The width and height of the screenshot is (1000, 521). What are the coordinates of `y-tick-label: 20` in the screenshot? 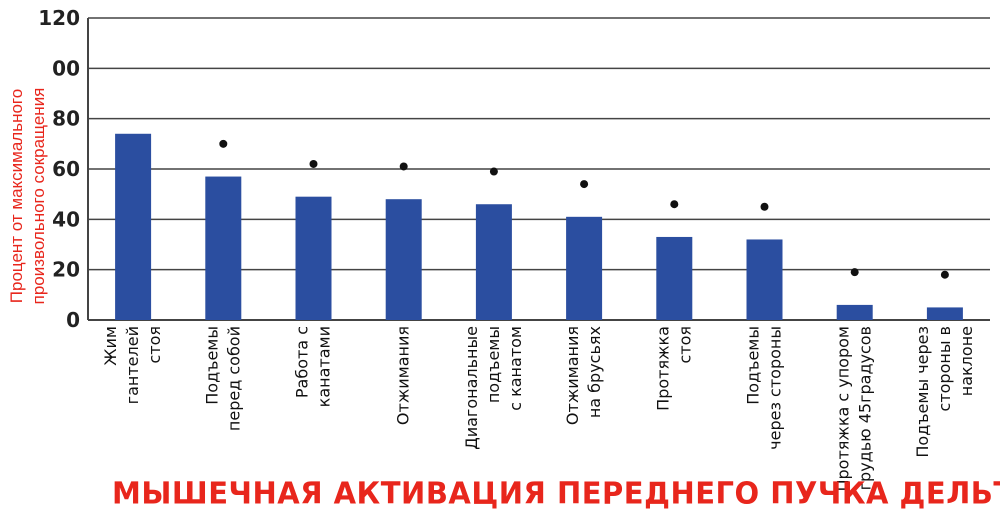 It's located at (66, 270).